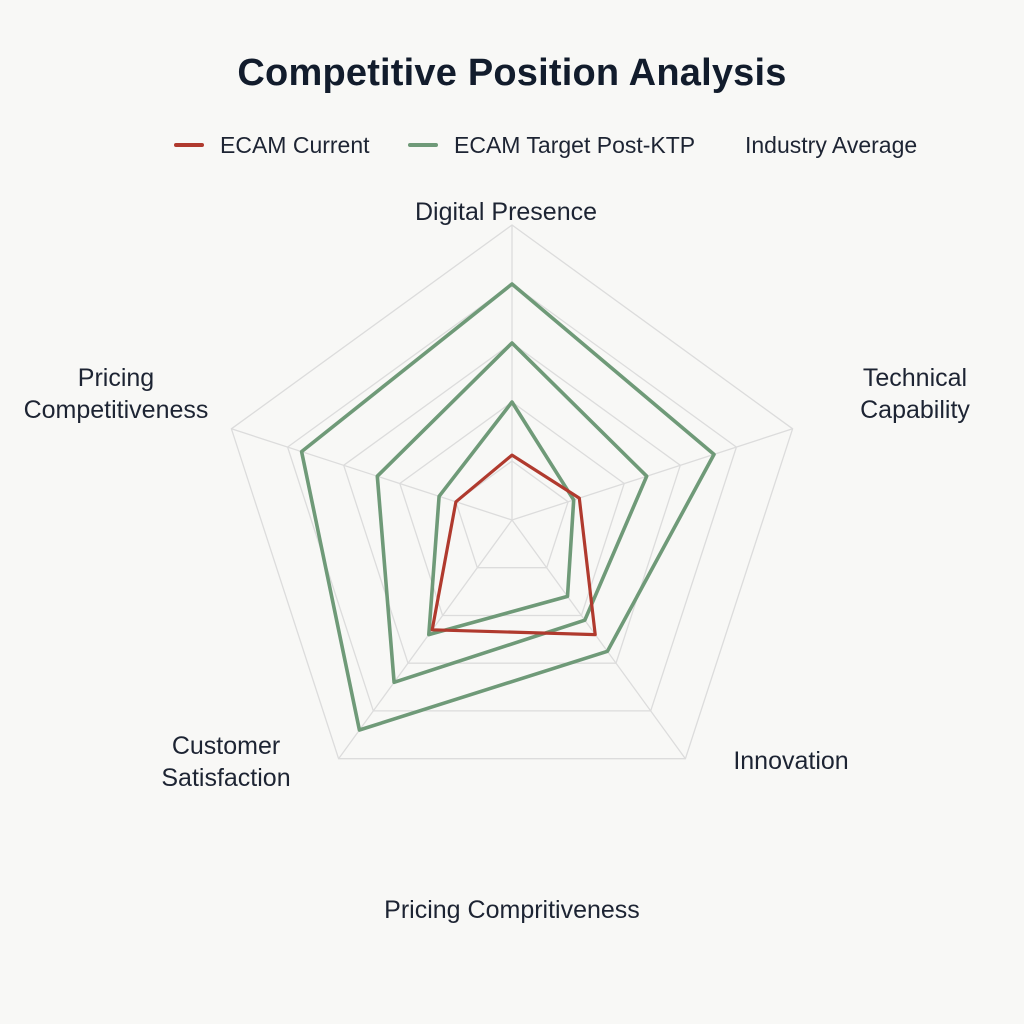 The height and width of the screenshot is (1024, 1024). Describe the element at coordinates (116, 378) in the screenshot. I see `axis-label-line: Pricing` at that location.